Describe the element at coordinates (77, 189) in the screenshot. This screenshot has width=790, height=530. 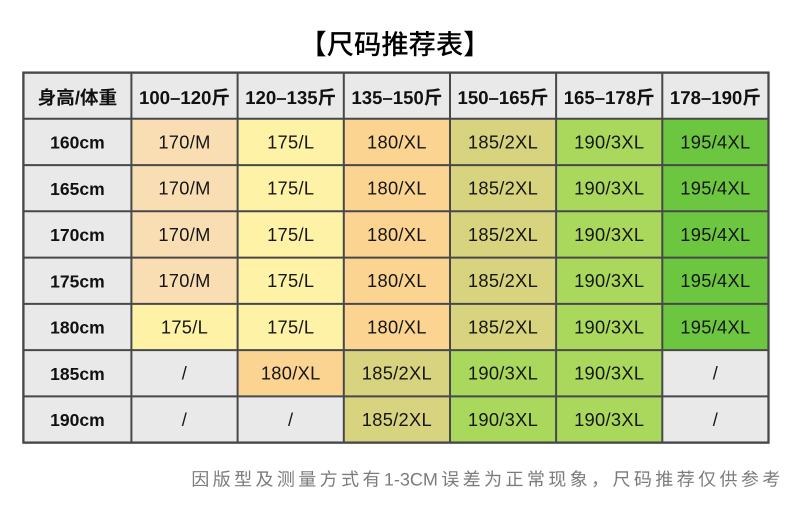
I see `svg-text: 165cm` at that location.